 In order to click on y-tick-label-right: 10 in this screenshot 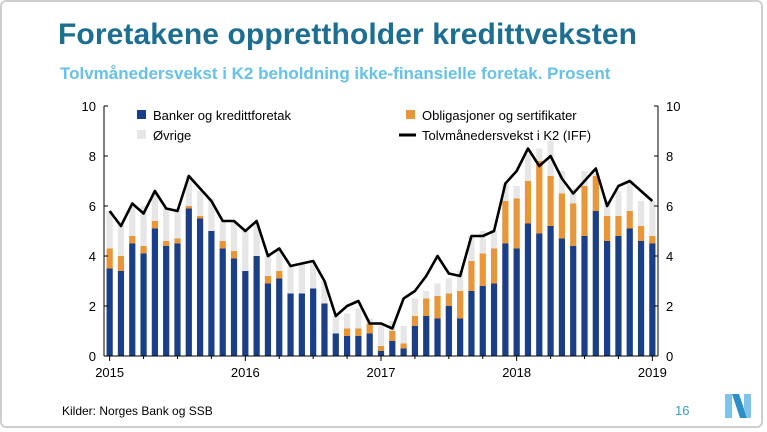, I will do `click(673, 106)`.